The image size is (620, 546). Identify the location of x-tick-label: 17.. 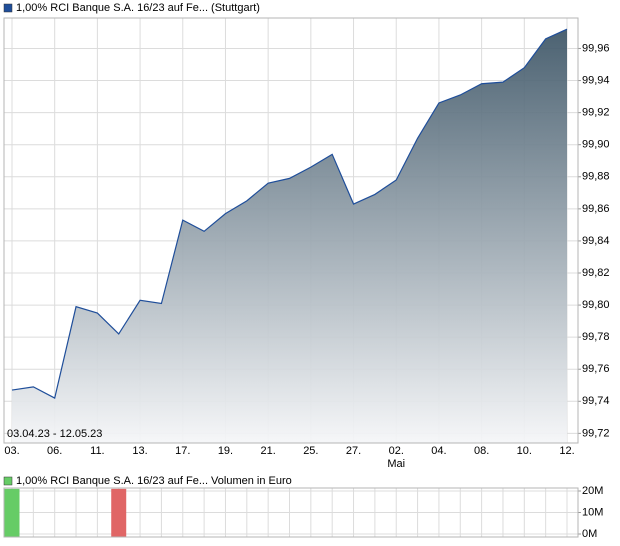
(182, 451).